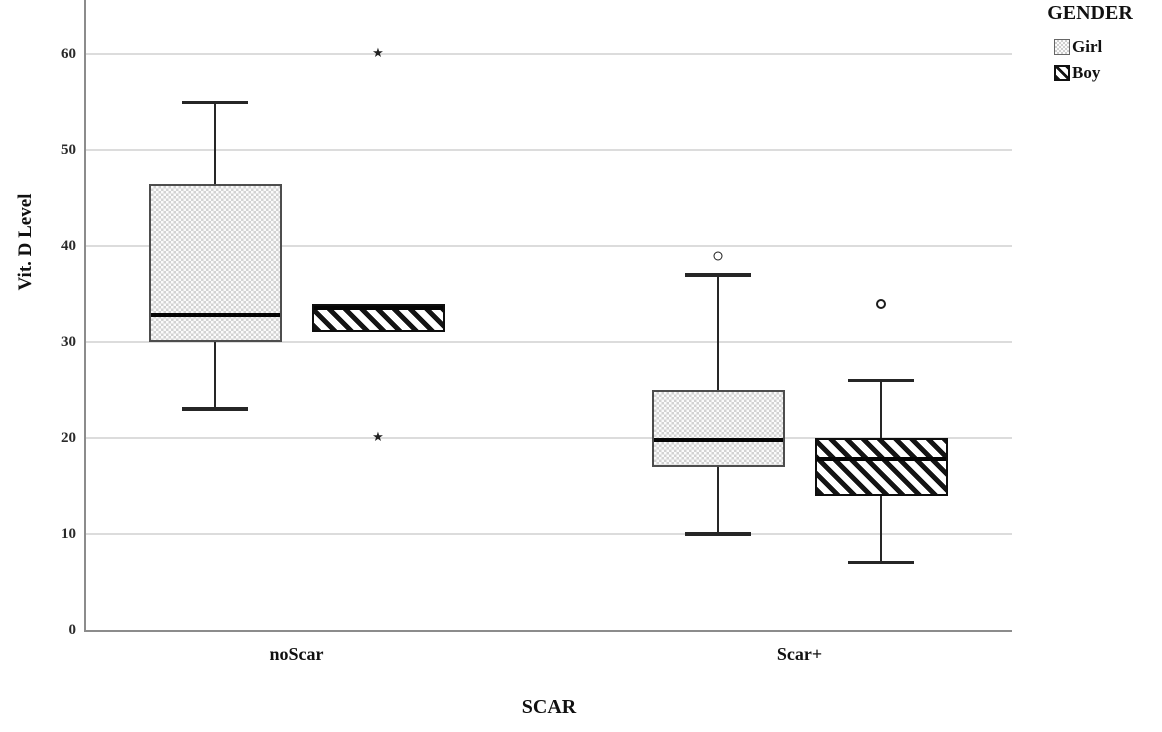 This screenshot has width=1162, height=732. I want to click on y-tick-label-40: 40, so click(68, 246).